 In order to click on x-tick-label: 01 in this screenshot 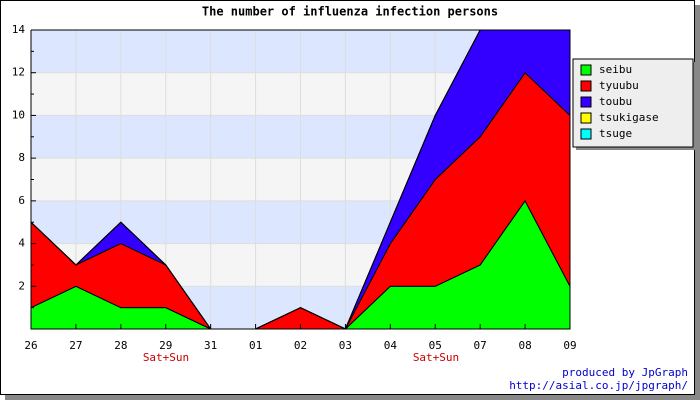, I will do `click(255, 345)`.